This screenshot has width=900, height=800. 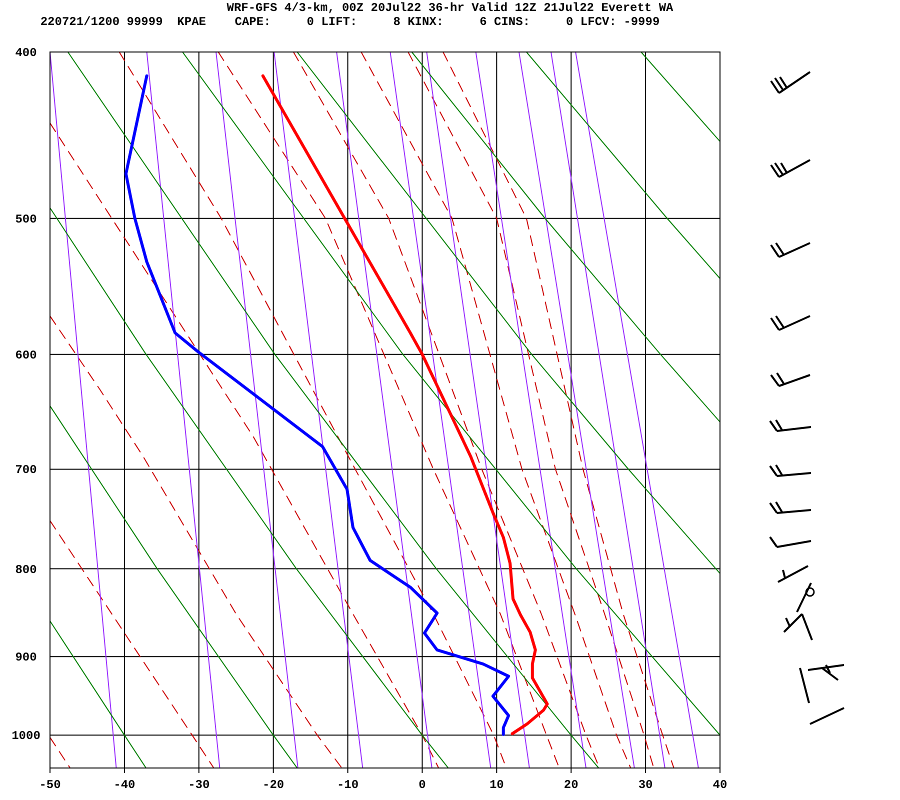 What do you see at coordinates (496, 785) in the screenshot?
I see `x-tick-label: 10` at bounding box center [496, 785].